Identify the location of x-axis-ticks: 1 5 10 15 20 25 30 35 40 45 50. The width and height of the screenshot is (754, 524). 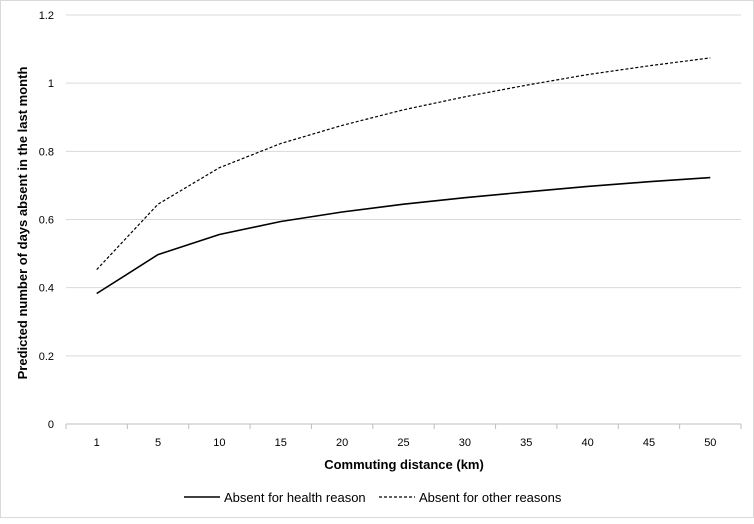
(403, 436).